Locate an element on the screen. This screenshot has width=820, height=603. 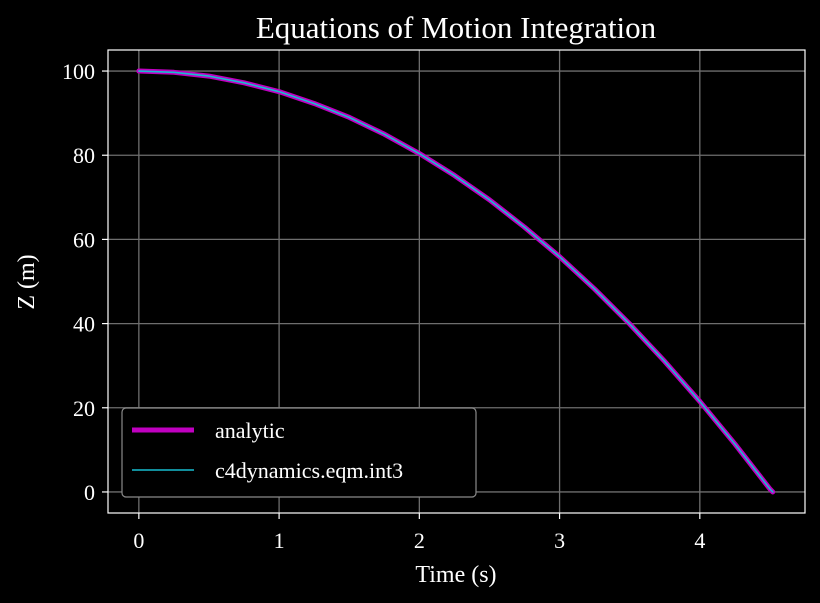
chart-title: Equations of Motion Integration is located at coordinates (456, 27).